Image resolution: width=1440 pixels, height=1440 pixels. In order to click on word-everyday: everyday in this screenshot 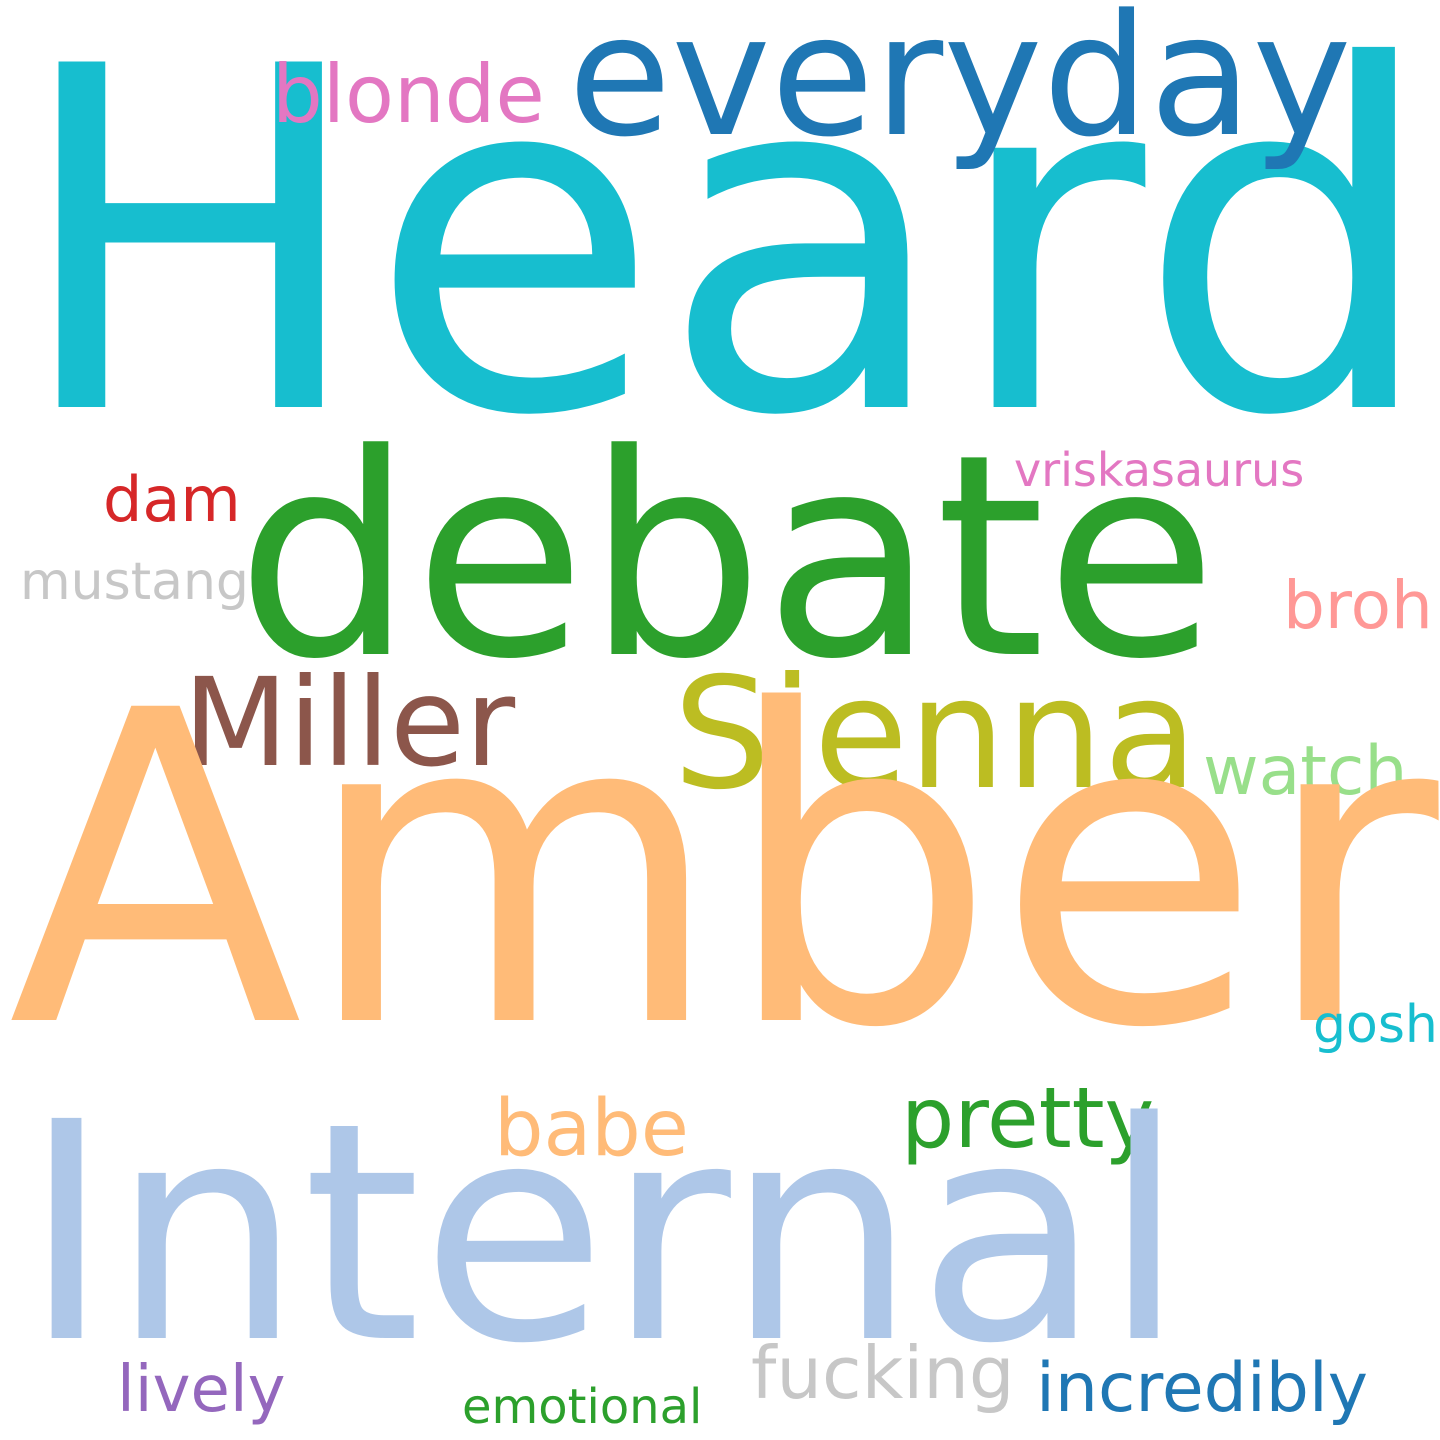, I will do `click(960, 87)`.